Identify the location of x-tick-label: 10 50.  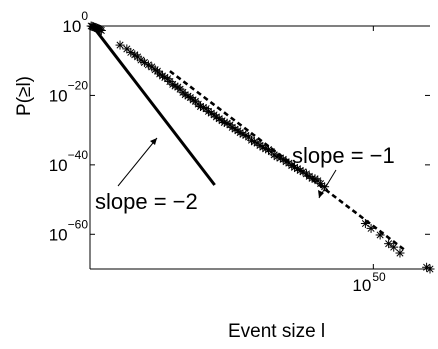
(369, 282).